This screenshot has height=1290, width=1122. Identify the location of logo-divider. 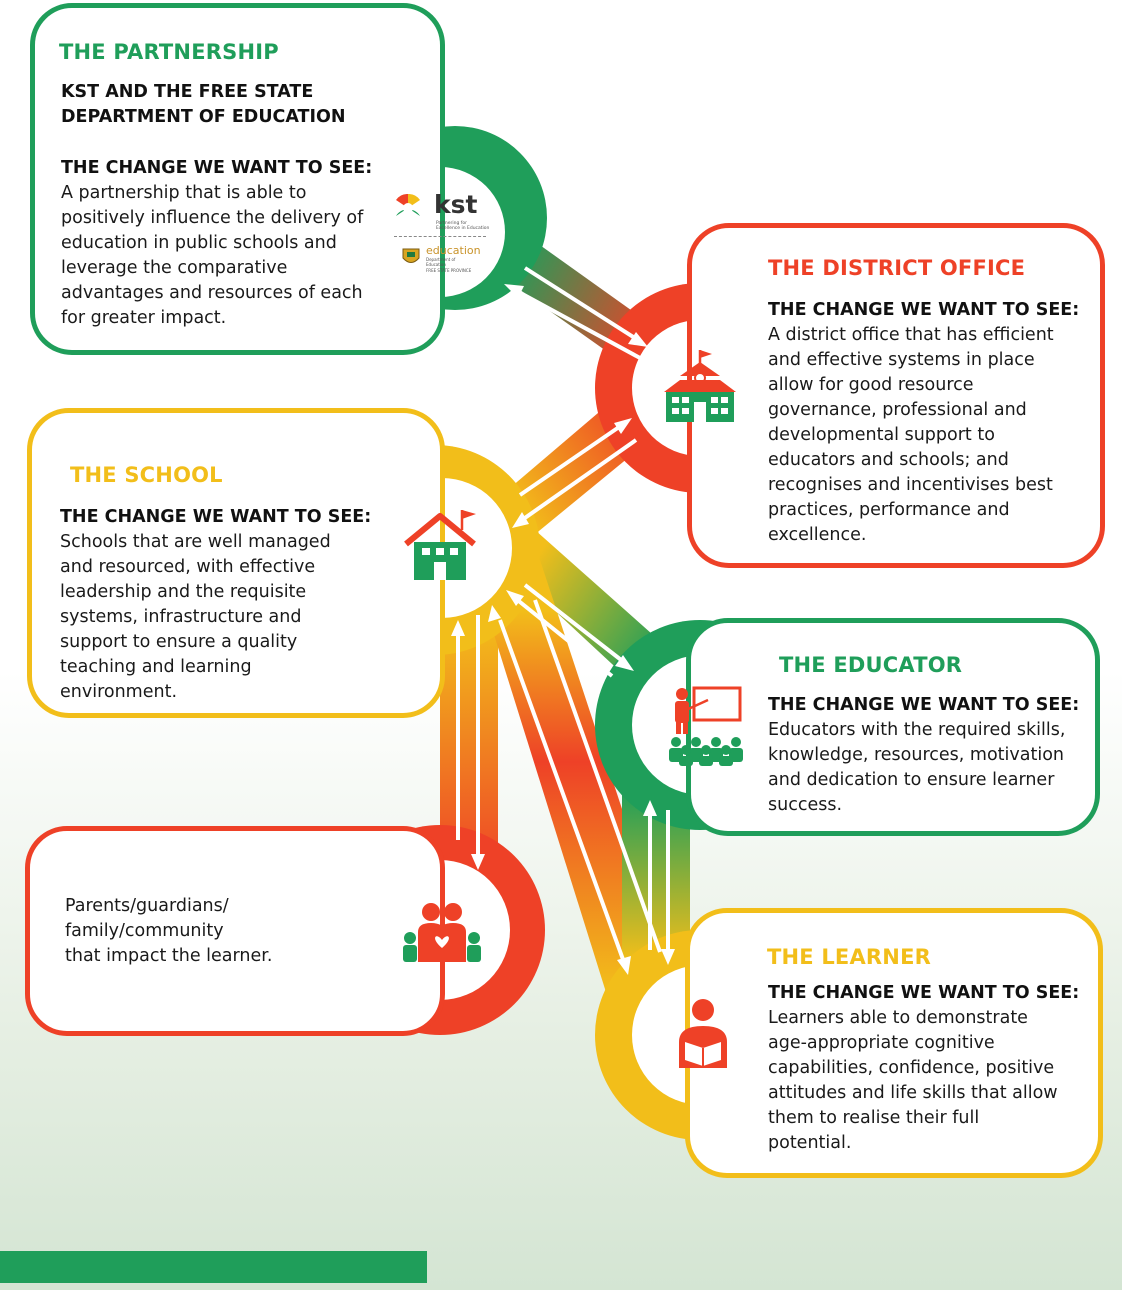
(440, 236).